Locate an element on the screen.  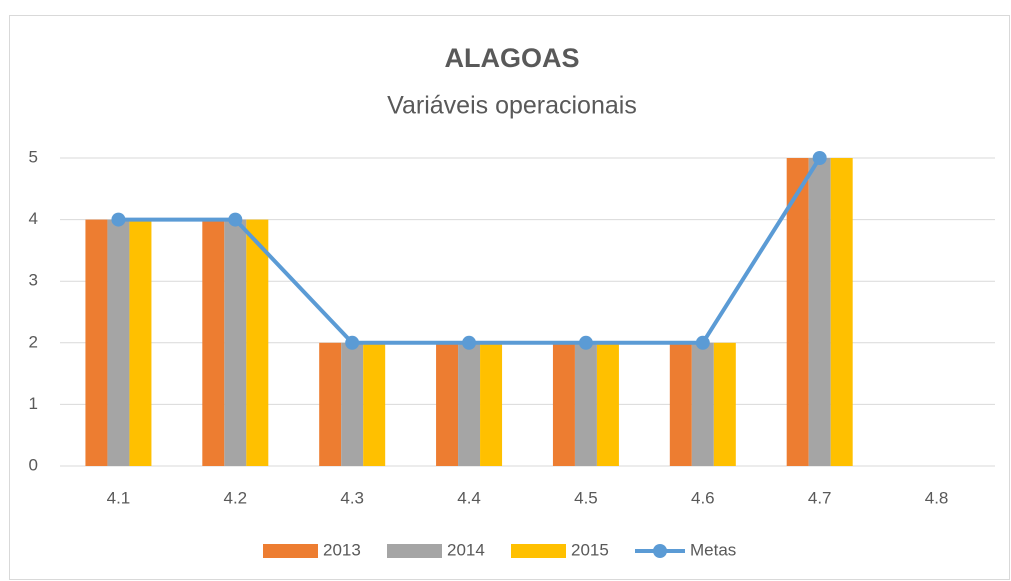
legend-label: 2014 is located at coordinates (466, 549).